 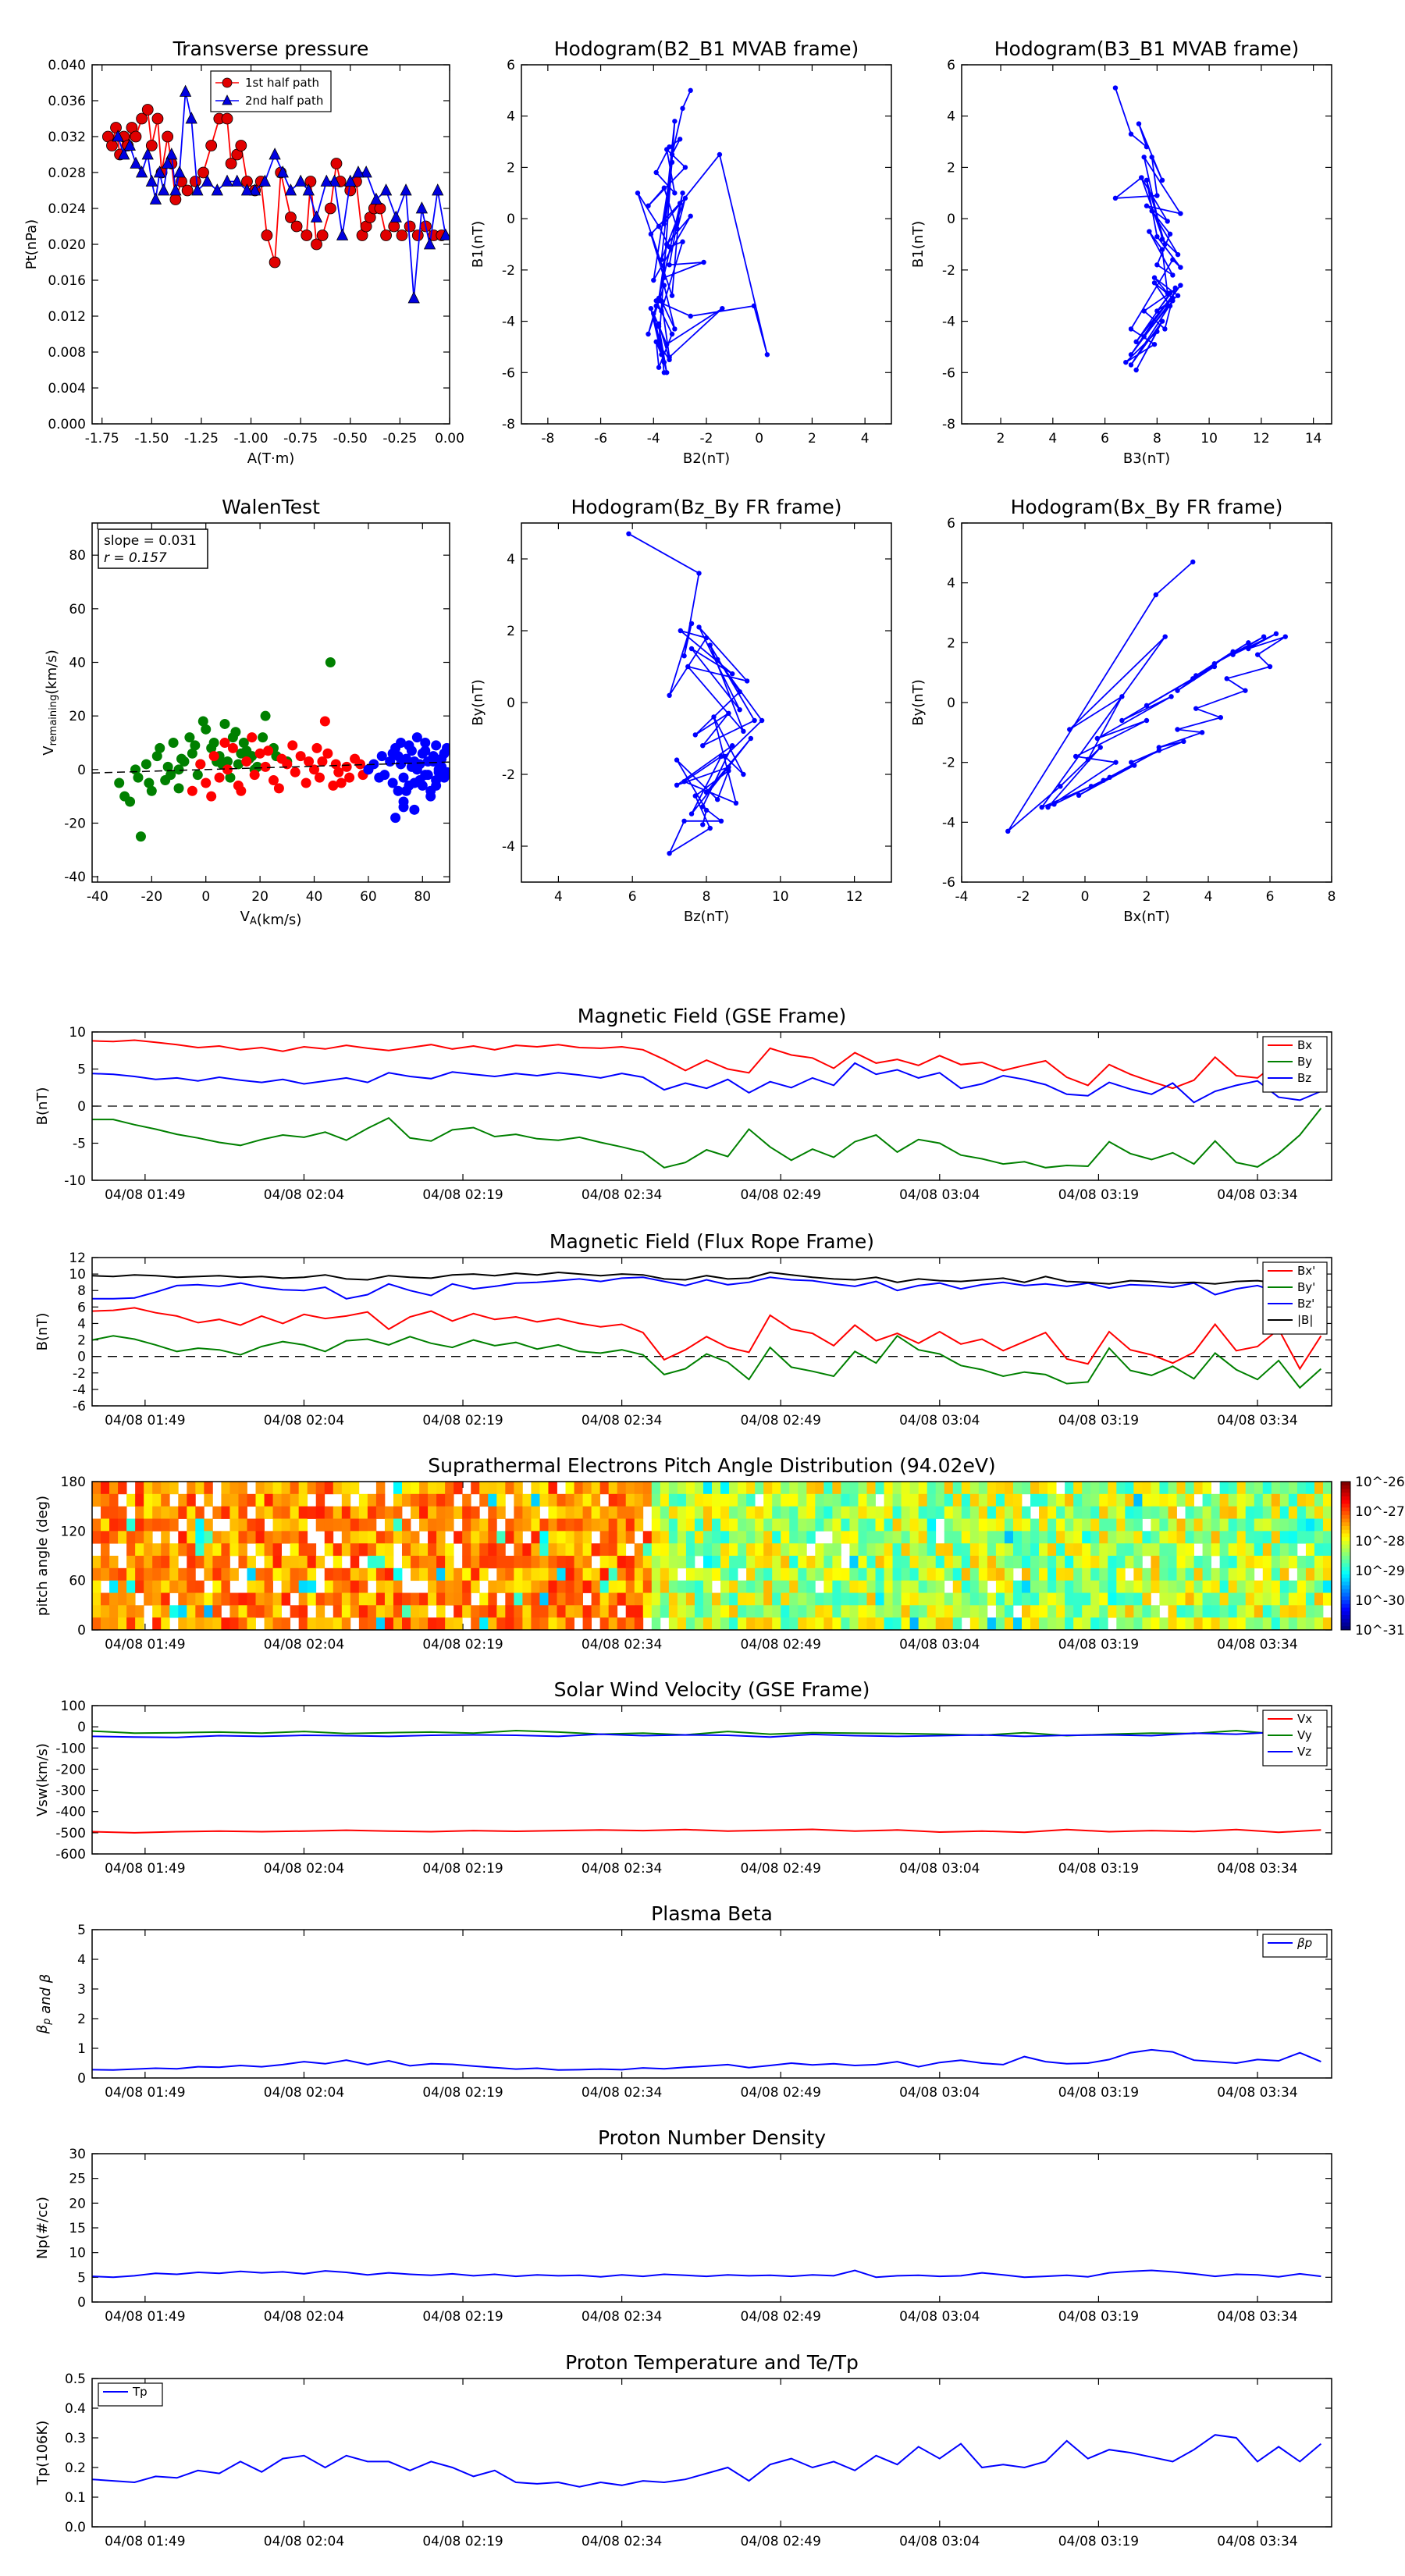 What do you see at coordinates (511, 631) in the screenshot?
I see `y-tick-label: 2` at bounding box center [511, 631].